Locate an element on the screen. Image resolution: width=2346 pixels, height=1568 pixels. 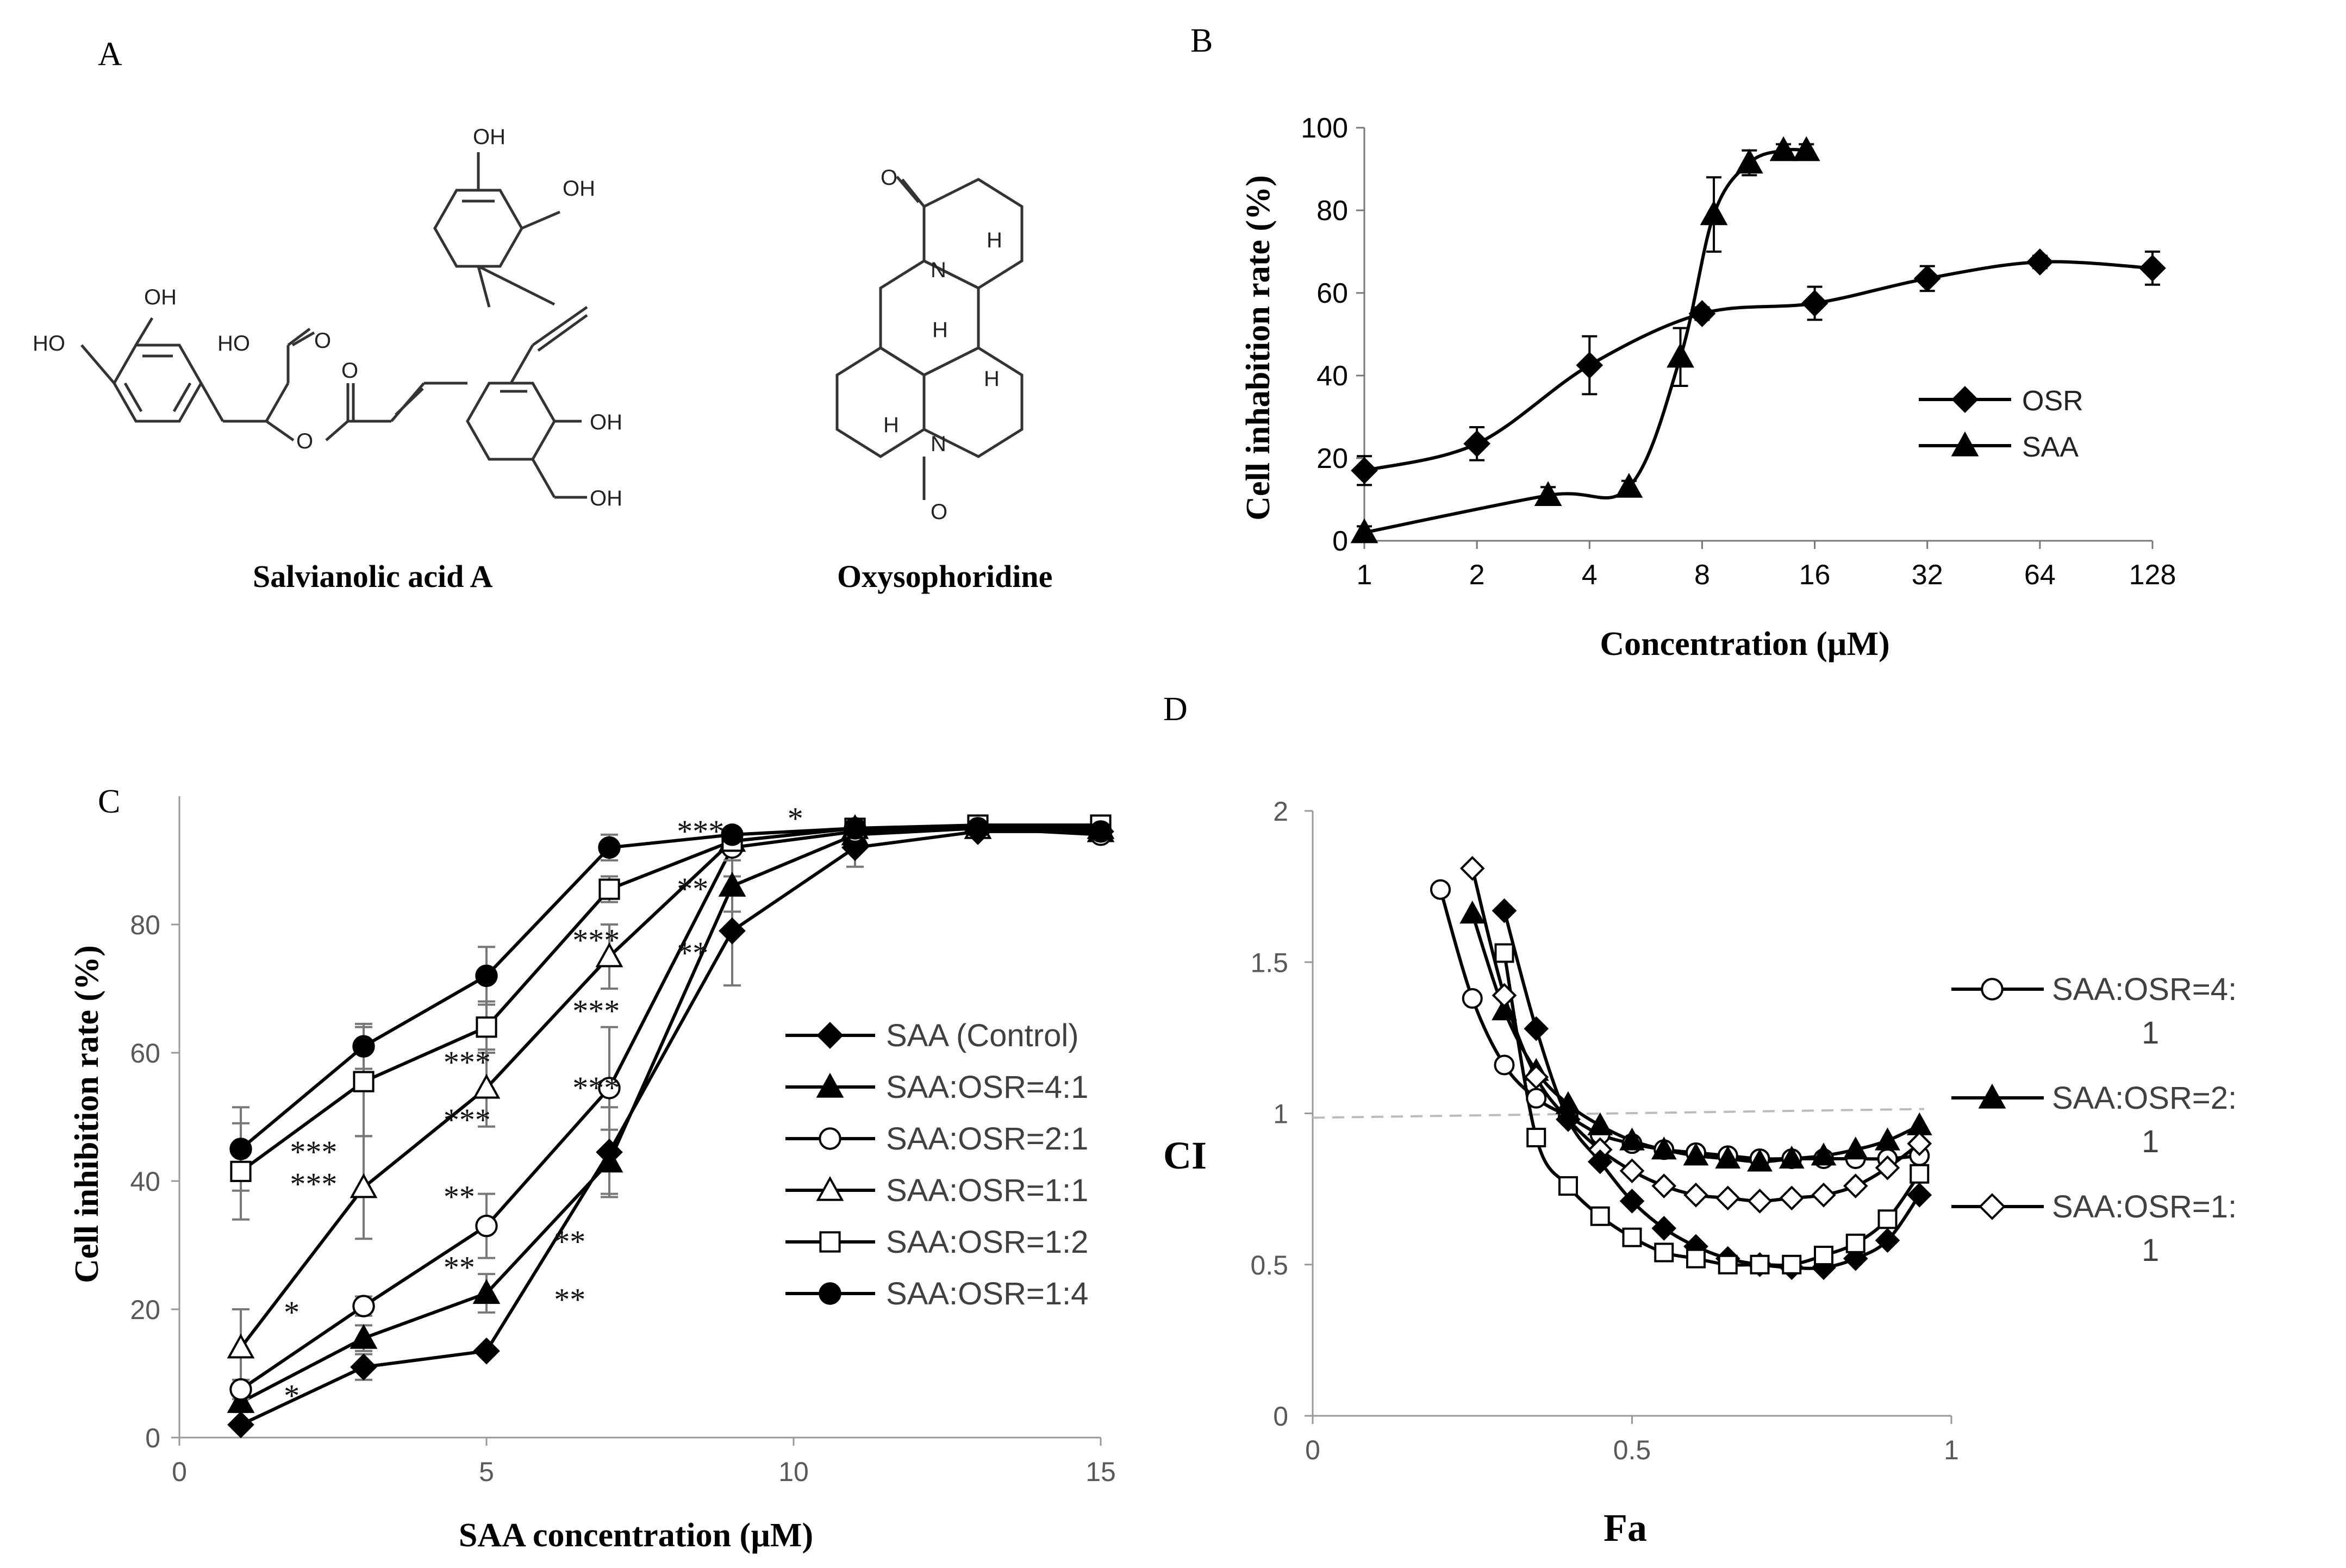
chemical-structures is located at coordinates (552, 326).